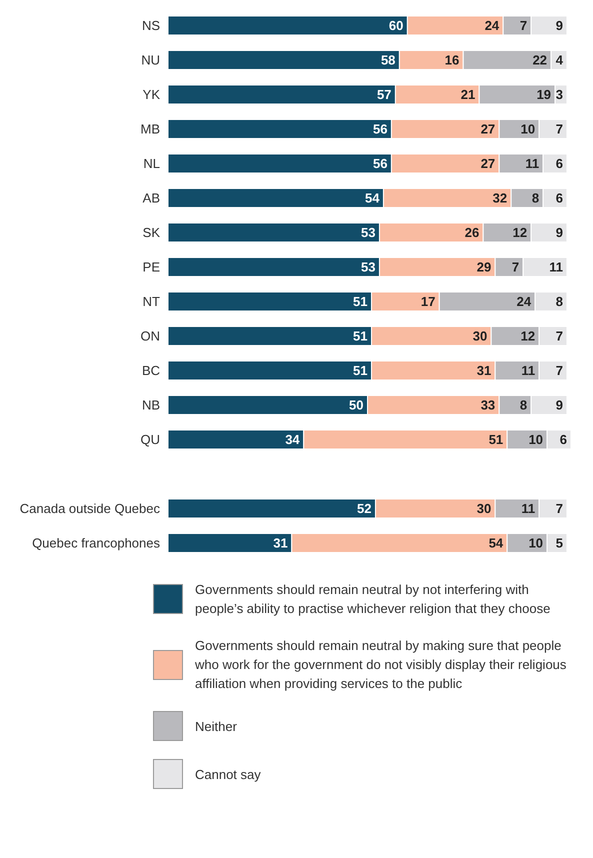 The image size is (593, 858). What do you see at coordinates (150, 336) in the screenshot?
I see `y-tick-label: ON` at bounding box center [150, 336].